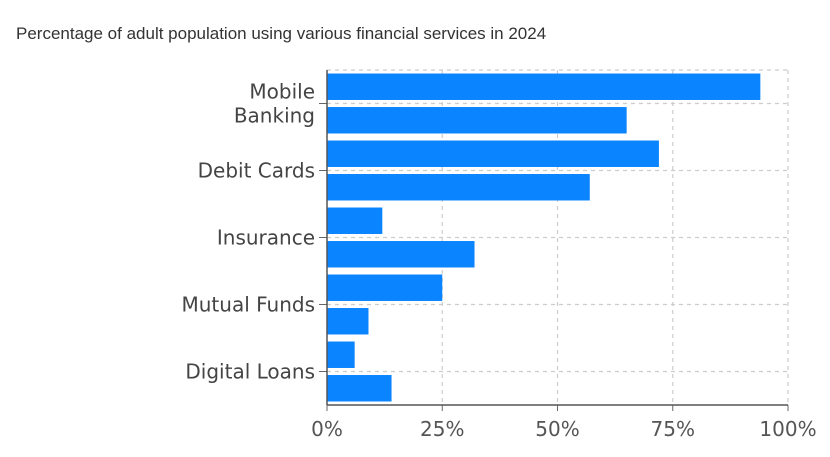 The width and height of the screenshot is (830, 457). I want to click on category-label: Mobile Banking, so click(274, 104).